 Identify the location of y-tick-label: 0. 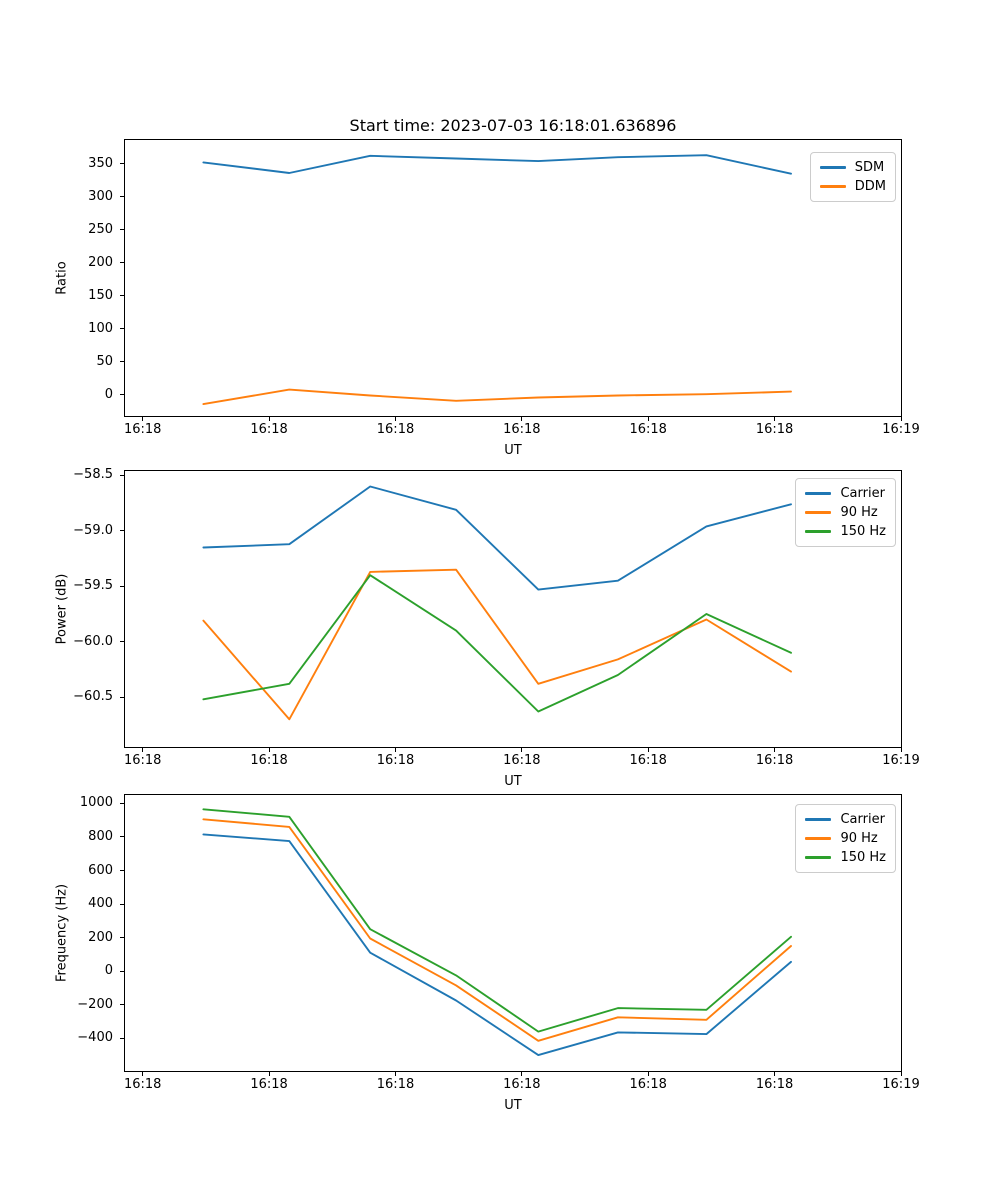
(108, 971).